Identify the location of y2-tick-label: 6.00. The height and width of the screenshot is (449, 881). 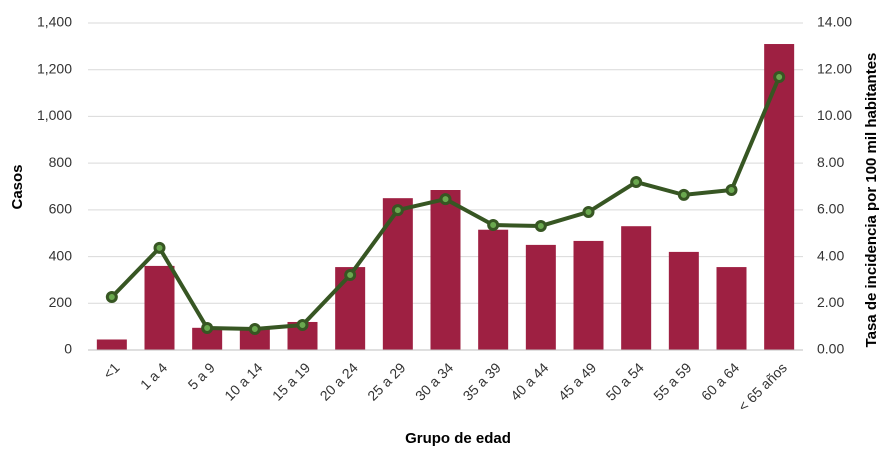
(830, 209).